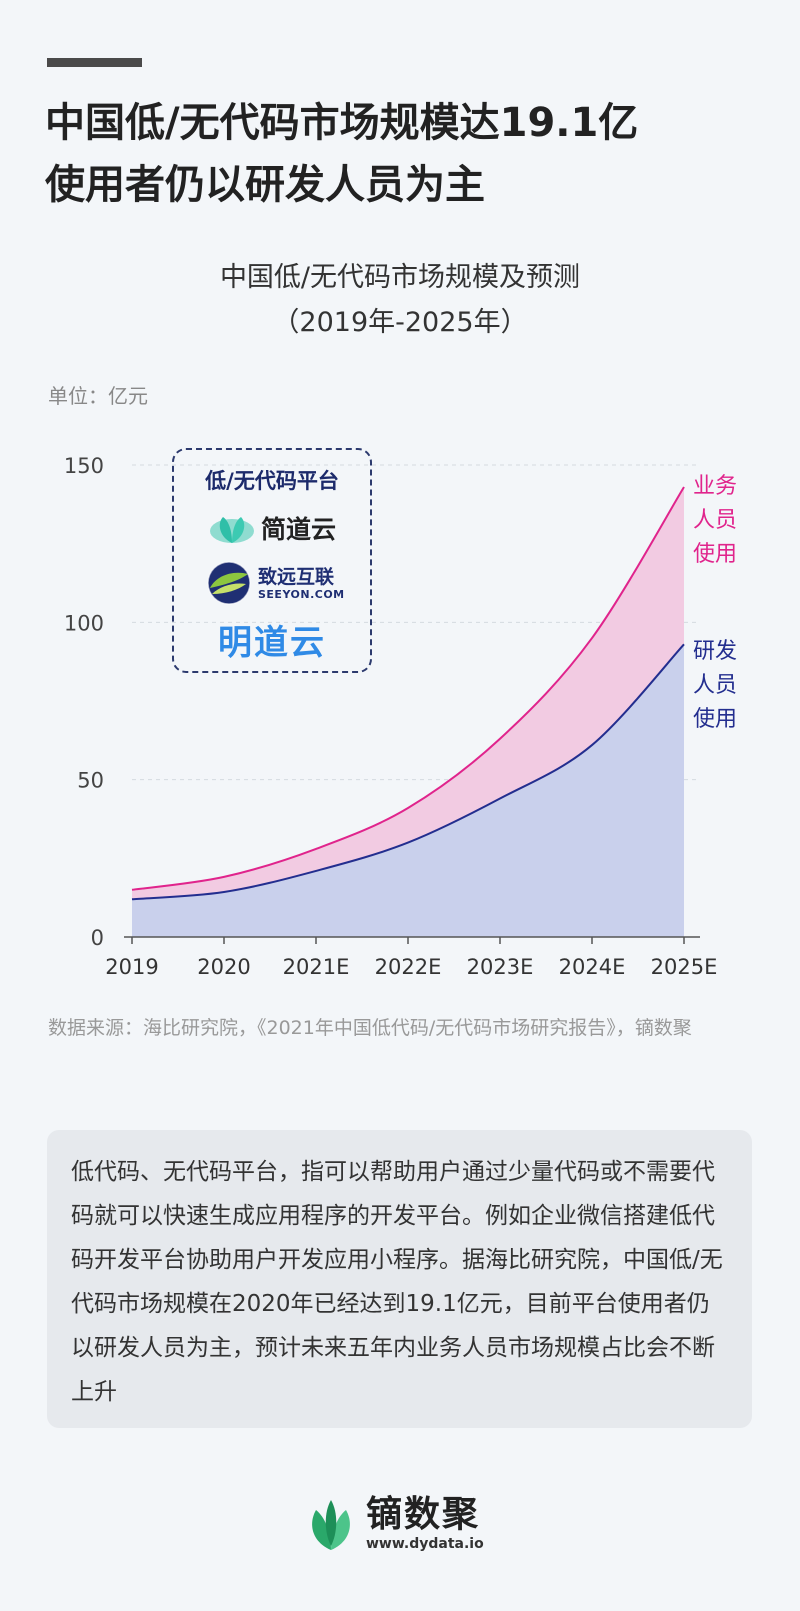  I want to click on area-rd, so click(408, 790).